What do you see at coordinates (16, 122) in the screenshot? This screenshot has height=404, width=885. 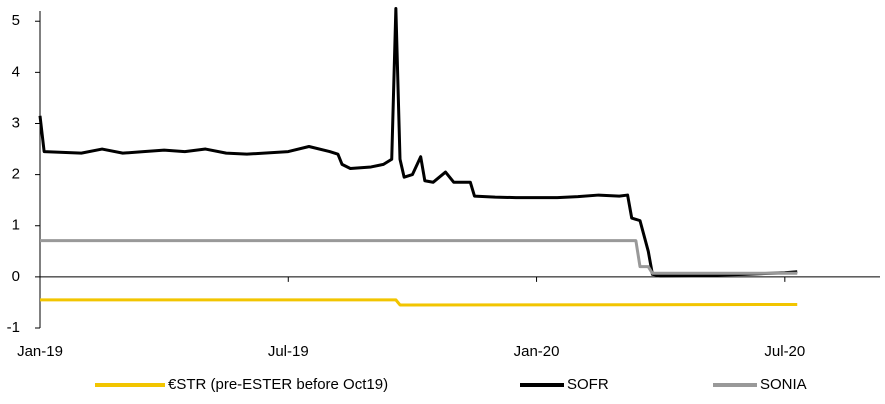 I see `y-tick-label: 3` at bounding box center [16, 122].